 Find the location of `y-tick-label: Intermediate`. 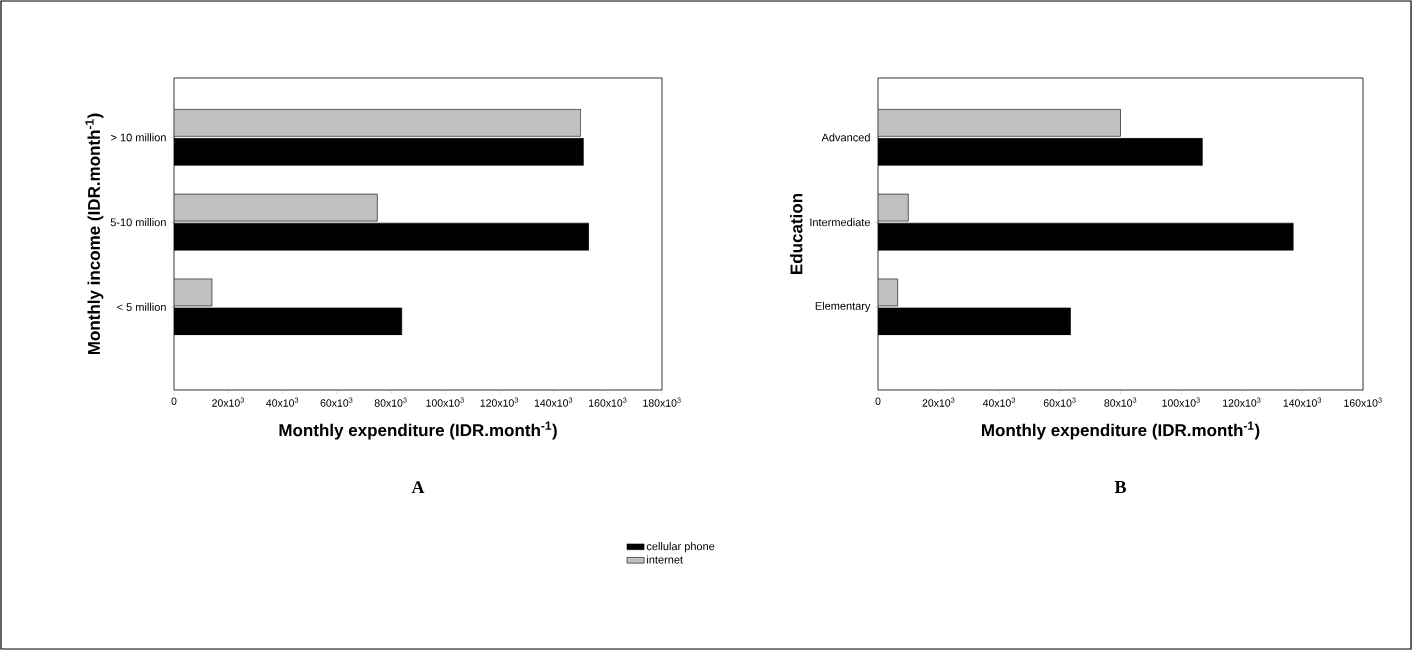

y-tick-label: Intermediate is located at coordinates (840, 222).